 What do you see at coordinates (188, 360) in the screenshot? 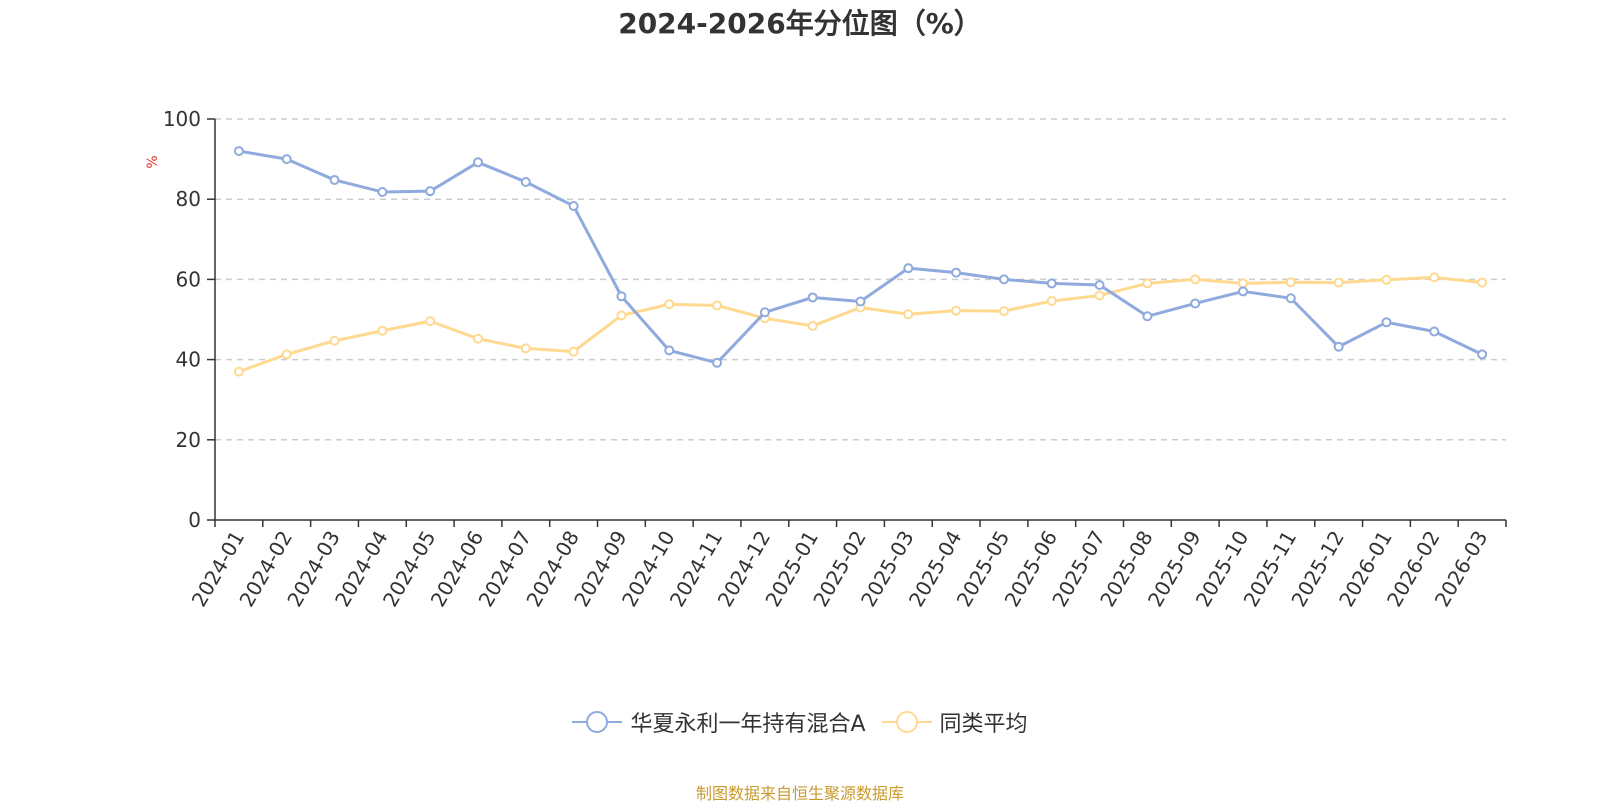
I see `y-tick-label-40: 40` at bounding box center [188, 360].